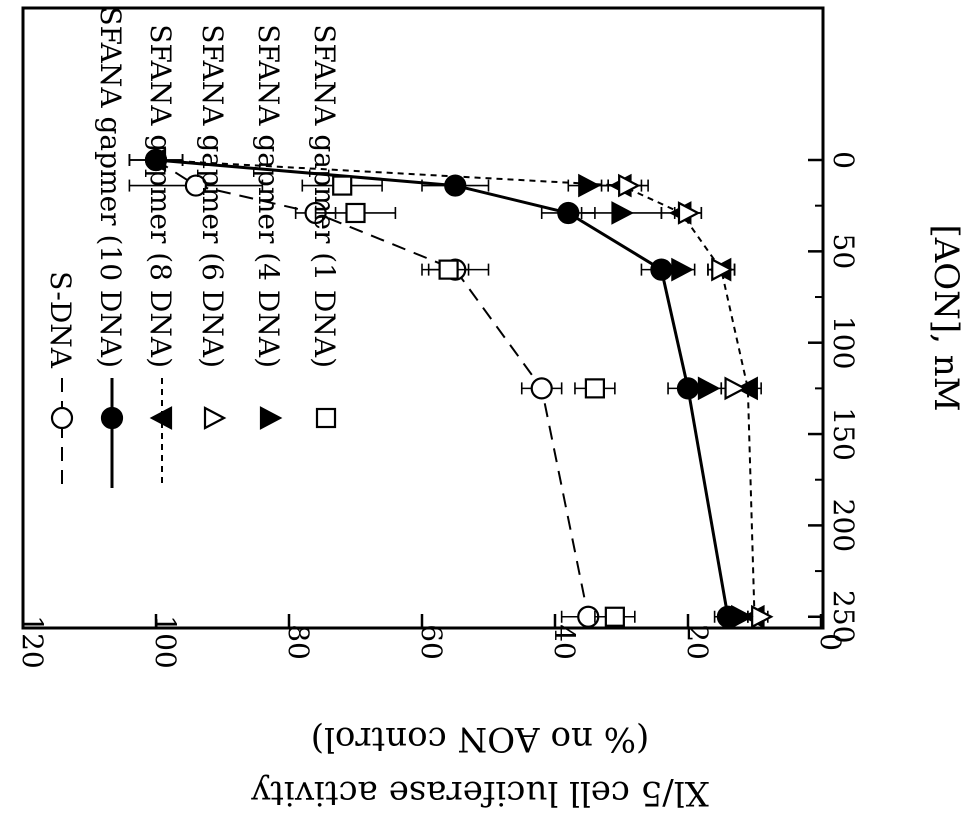 This screenshot has width=964, height=832. Describe the element at coordinates (480, 739) in the screenshot. I see `y-axis-title-line2: (% no AON control)` at that location.